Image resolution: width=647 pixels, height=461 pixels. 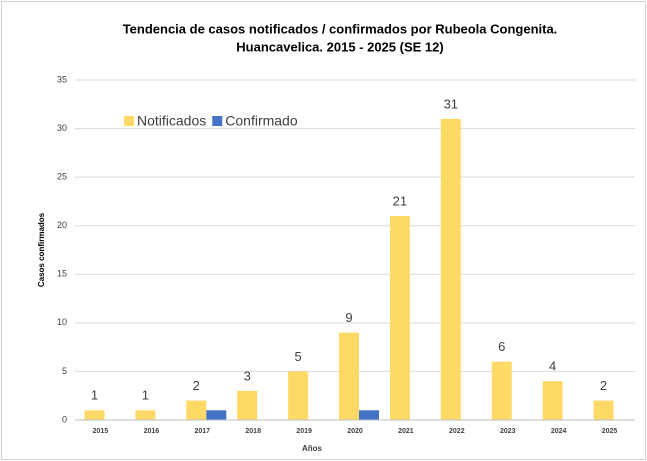 I want to click on y-tick-label: 25, so click(x=62, y=177).